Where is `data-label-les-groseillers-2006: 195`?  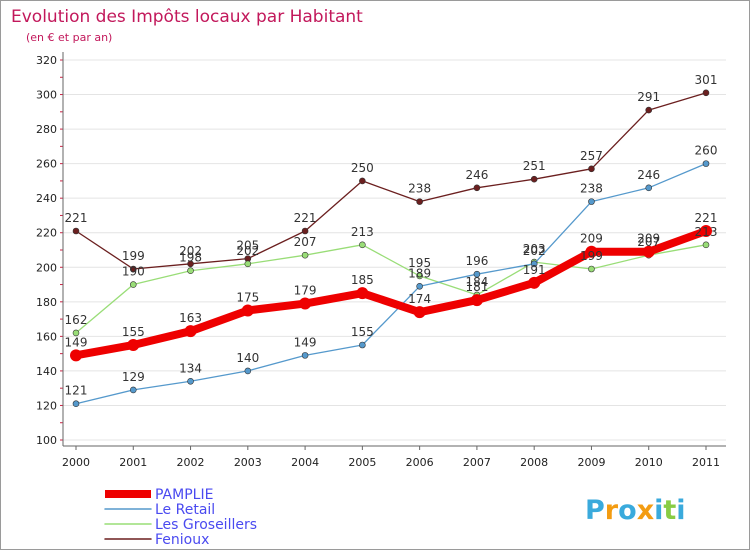
data-label-les-groseillers-2006: 195 is located at coordinates (419, 263).